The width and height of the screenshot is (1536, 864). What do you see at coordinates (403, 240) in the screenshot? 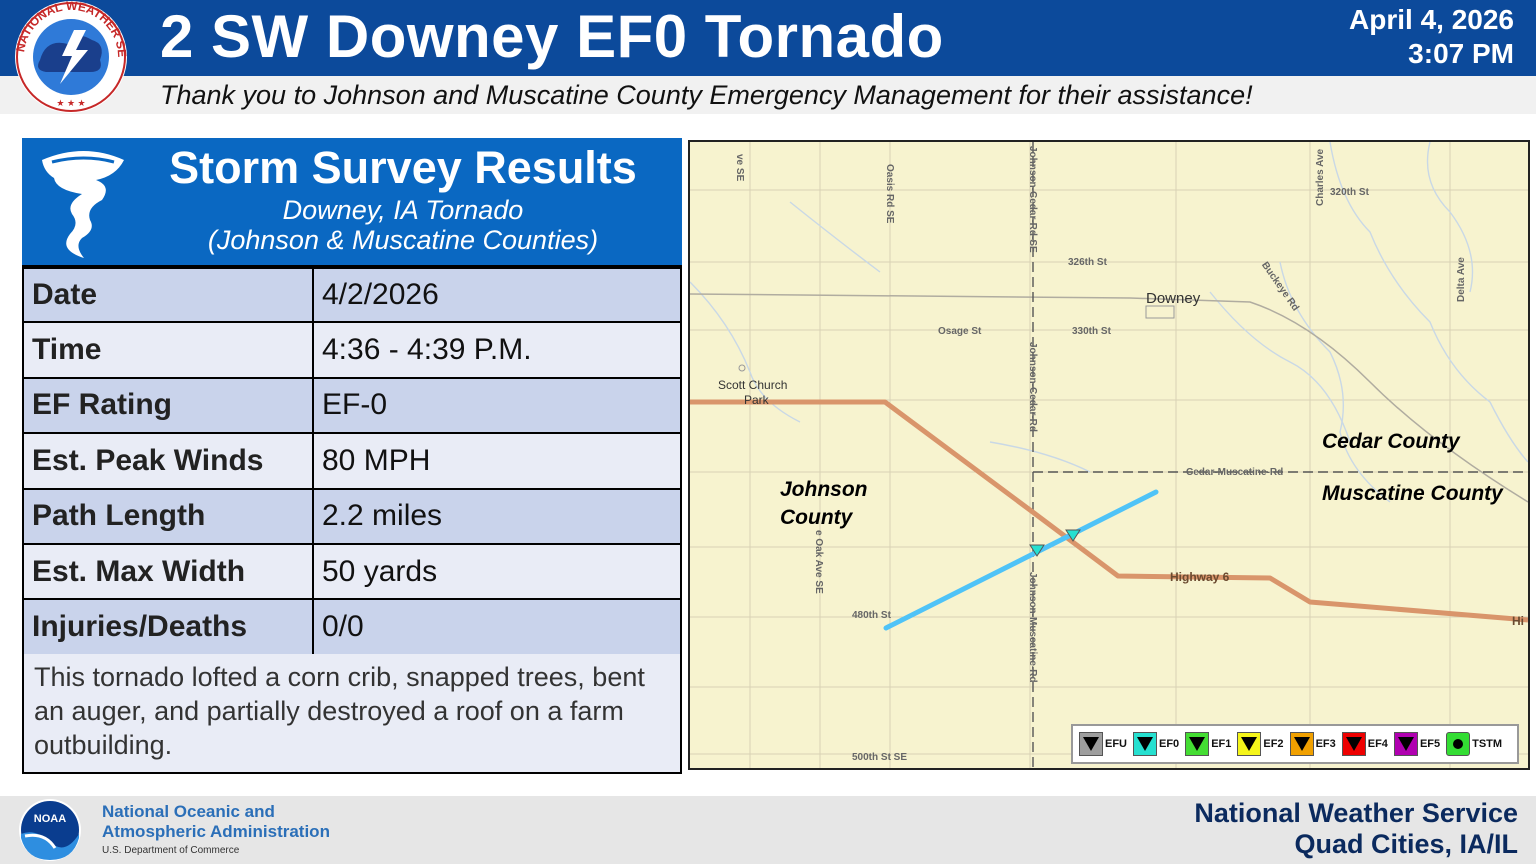
I see `results-subtitle-counties: (Johnson & Muscatine Counties)` at bounding box center [403, 240].